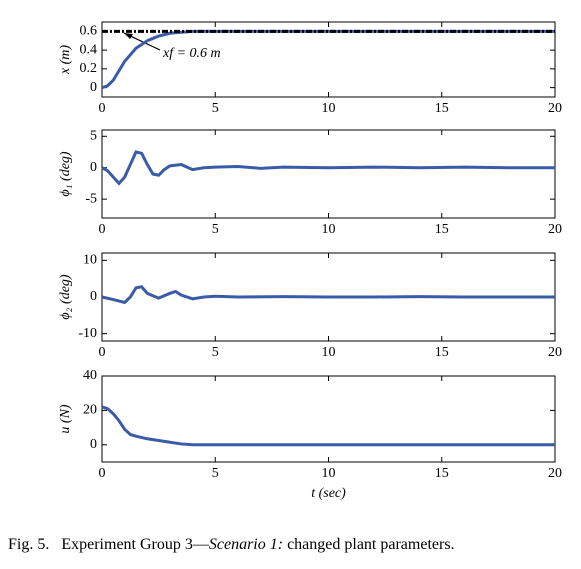 This screenshot has height=569, width=581. Describe the element at coordinates (89, 31) in the screenshot. I see `y-tick-label: 0.6` at that location.